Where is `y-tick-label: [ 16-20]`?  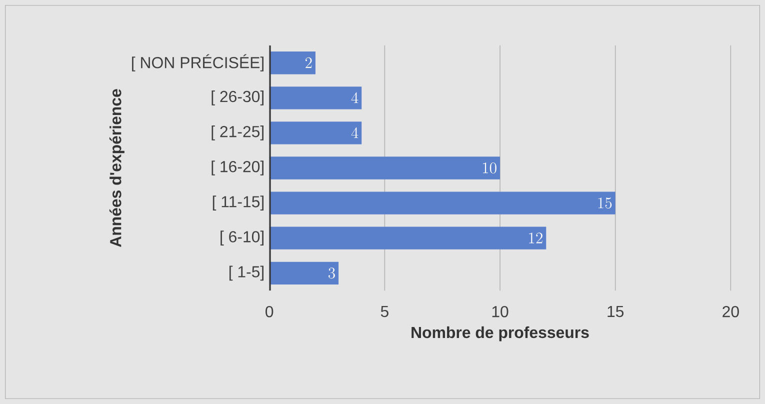 y-tick-label: [ 16-20] is located at coordinates (238, 168).